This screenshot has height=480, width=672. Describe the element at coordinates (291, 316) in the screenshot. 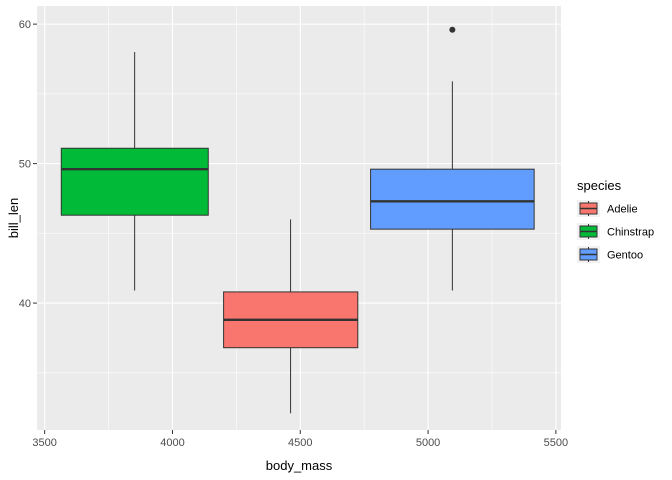

I see `box-adelie` at that location.